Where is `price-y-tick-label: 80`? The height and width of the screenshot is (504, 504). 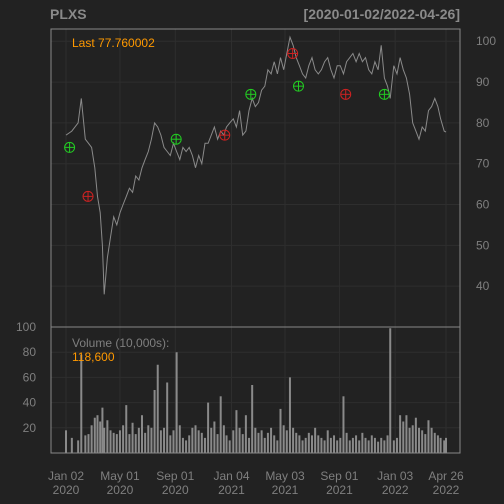 price-y-tick-label: 80 is located at coordinates (483, 123).